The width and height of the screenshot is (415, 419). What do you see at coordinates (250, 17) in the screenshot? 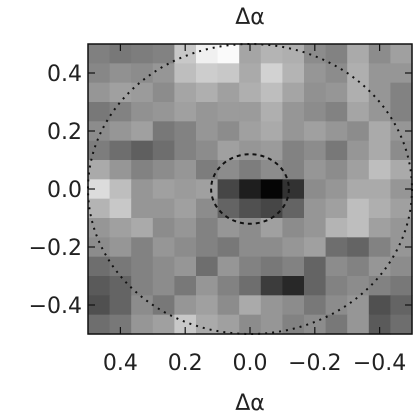
I see `chart-title: Δα` at bounding box center [250, 17].